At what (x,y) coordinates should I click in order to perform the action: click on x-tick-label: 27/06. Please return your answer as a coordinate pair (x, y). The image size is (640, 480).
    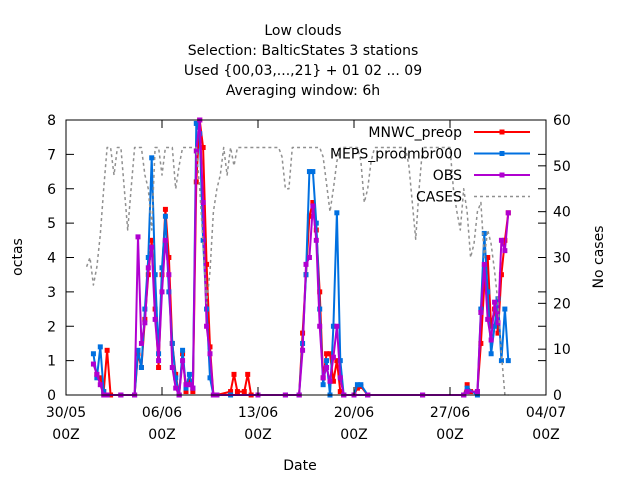
    Looking at the image, I should click on (450, 413).